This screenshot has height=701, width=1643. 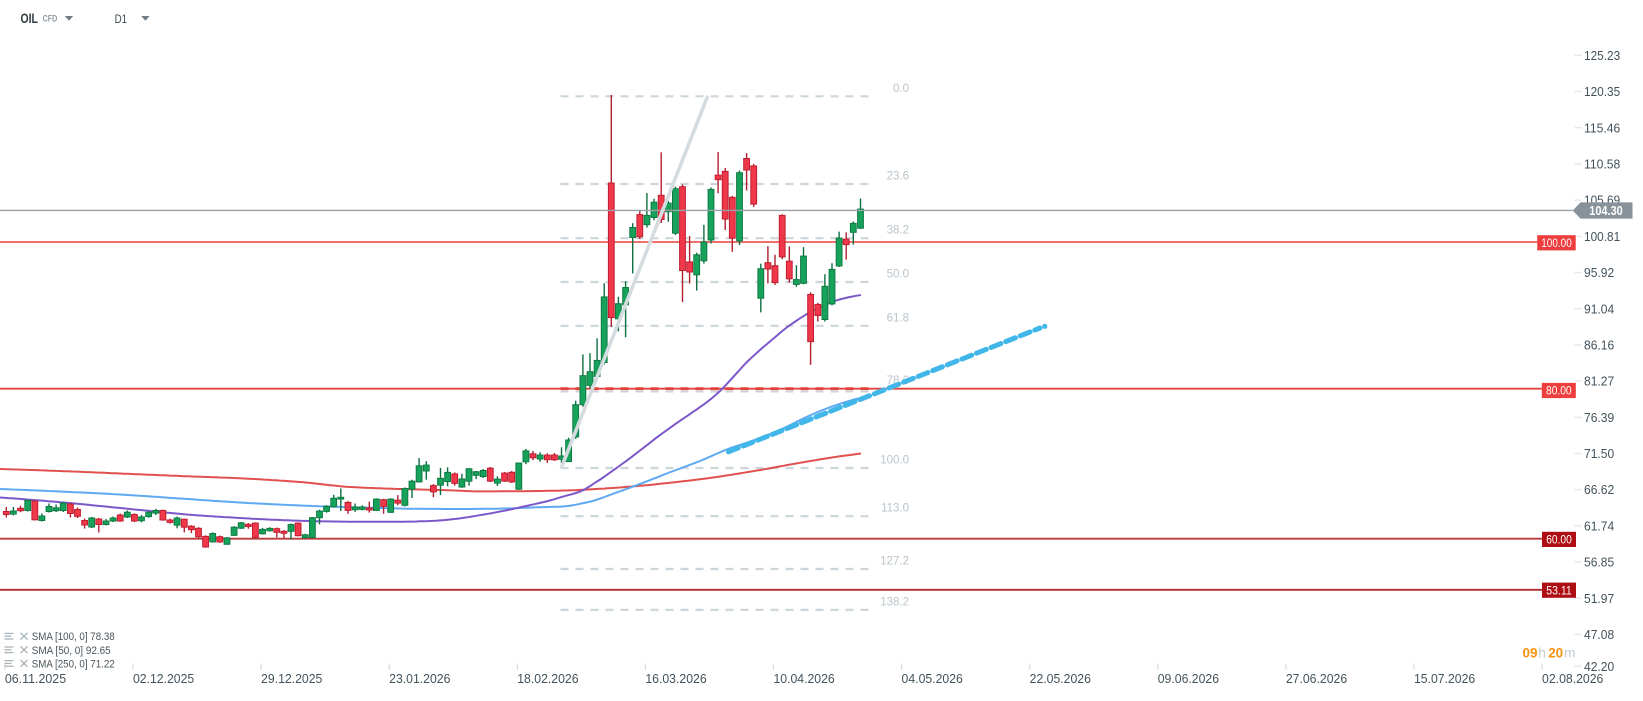 I want to click on svg-text: 06.11.2025, so click(x=35, y=678).